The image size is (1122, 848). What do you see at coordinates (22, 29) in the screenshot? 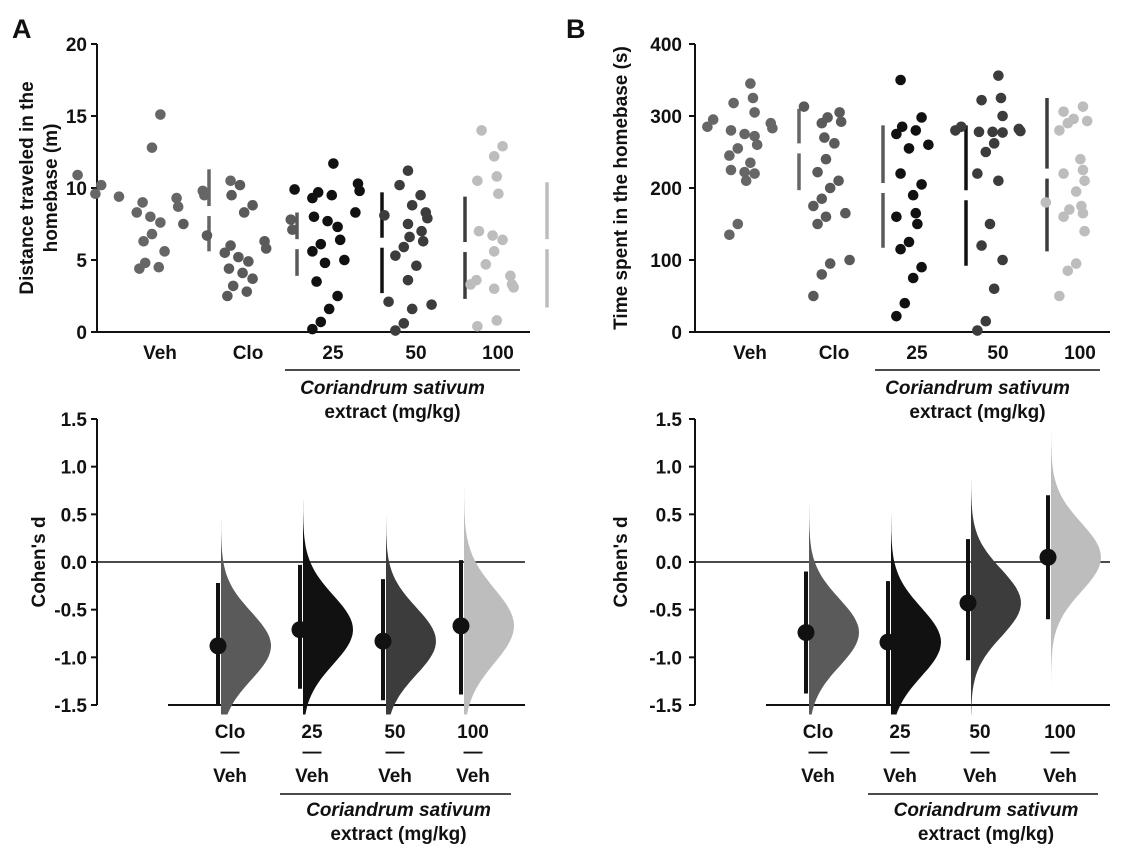
I see `panel-letter: A` at bounding box center [22, 29].